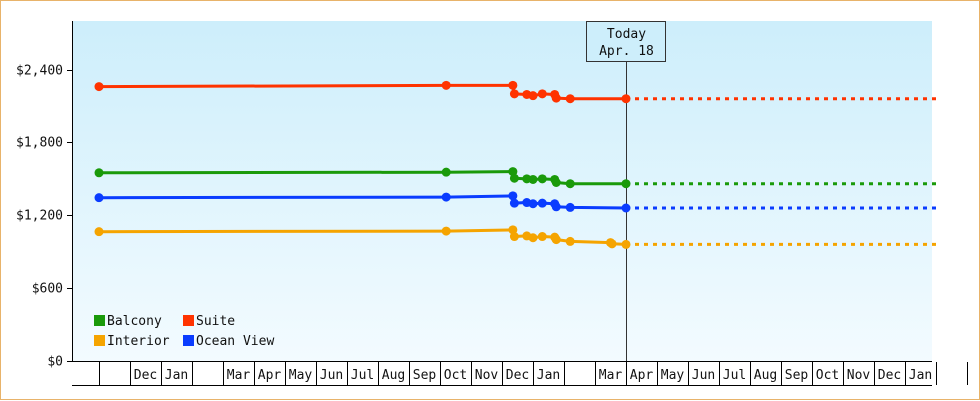 Image resolution: width=980 pixels, height=401 pixels. I want to click on series-suite, so click(515, 92).